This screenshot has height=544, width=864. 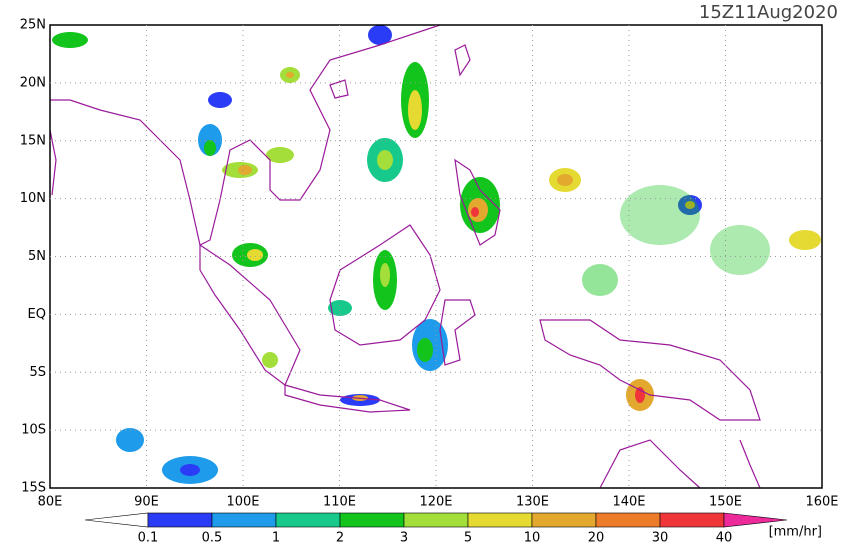 What do you see at coordinates (660, 537) in the screenshot?
I see `colorbar-label: 30` at bounding box center [660, 537].